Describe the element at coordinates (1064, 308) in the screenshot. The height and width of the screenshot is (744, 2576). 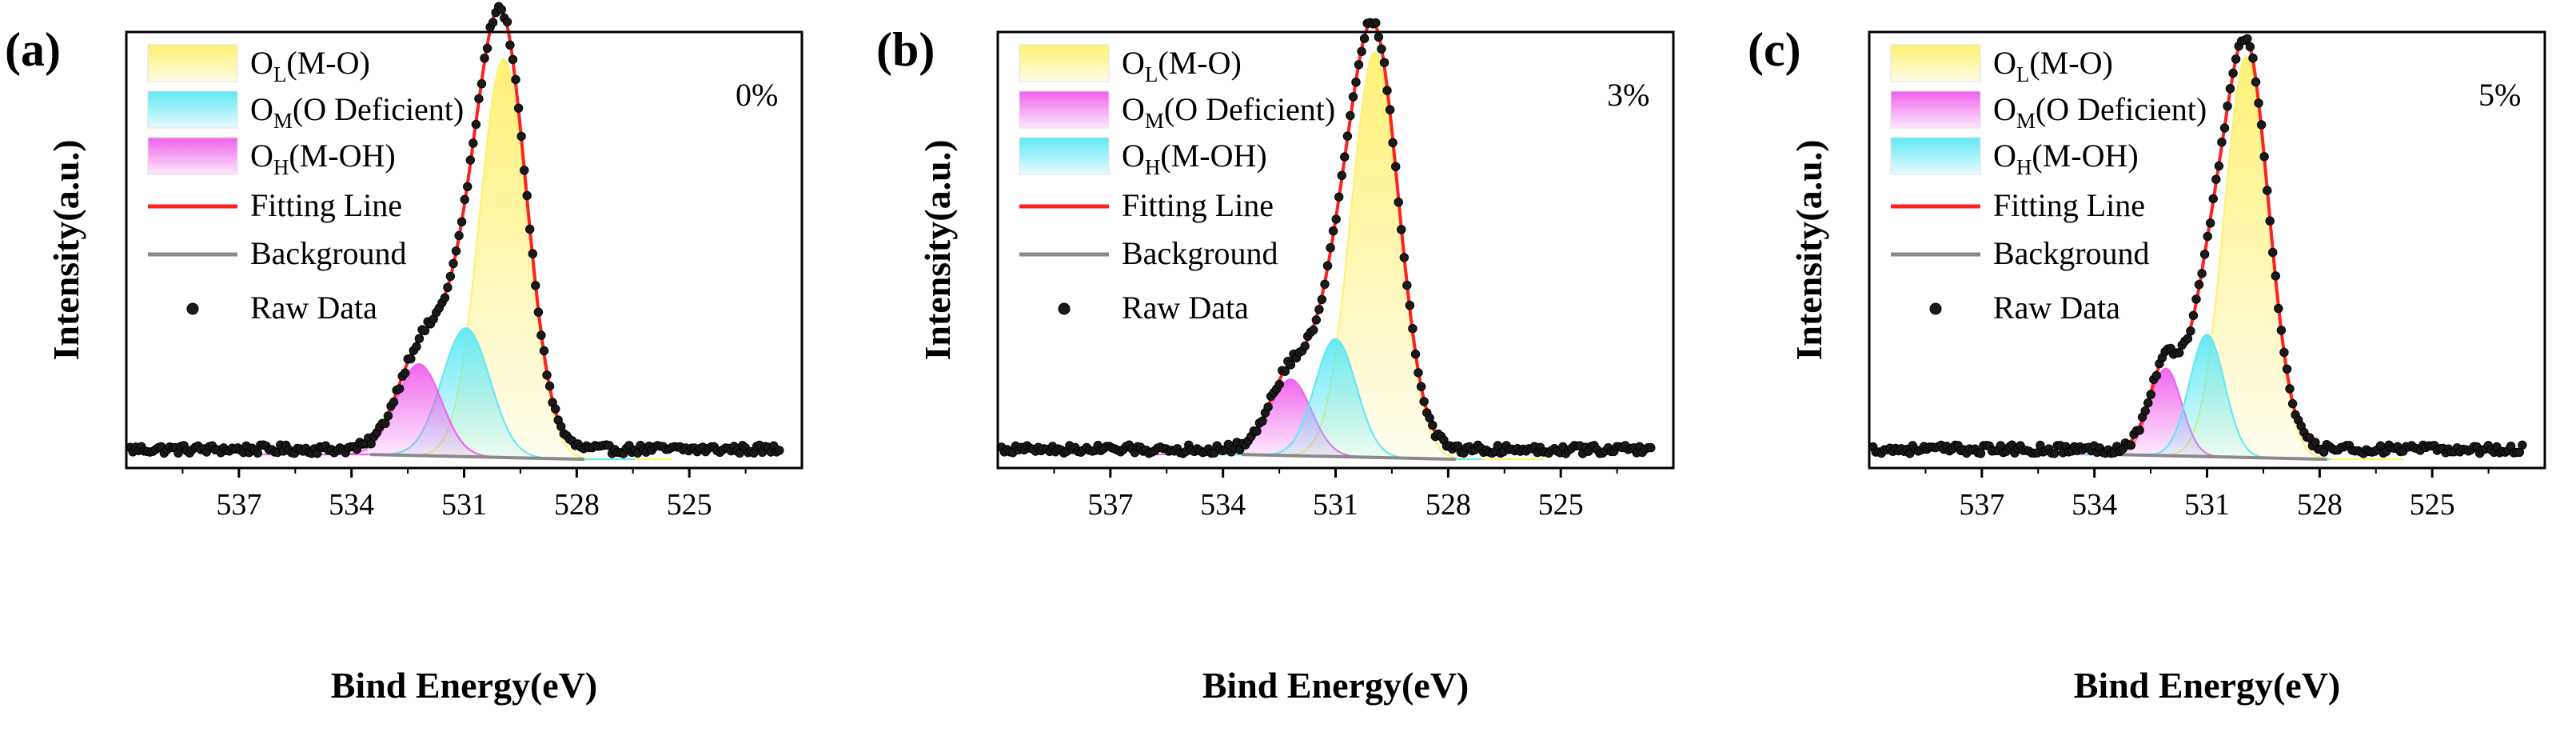
I see `legend-raw-data-swatch` at that location.